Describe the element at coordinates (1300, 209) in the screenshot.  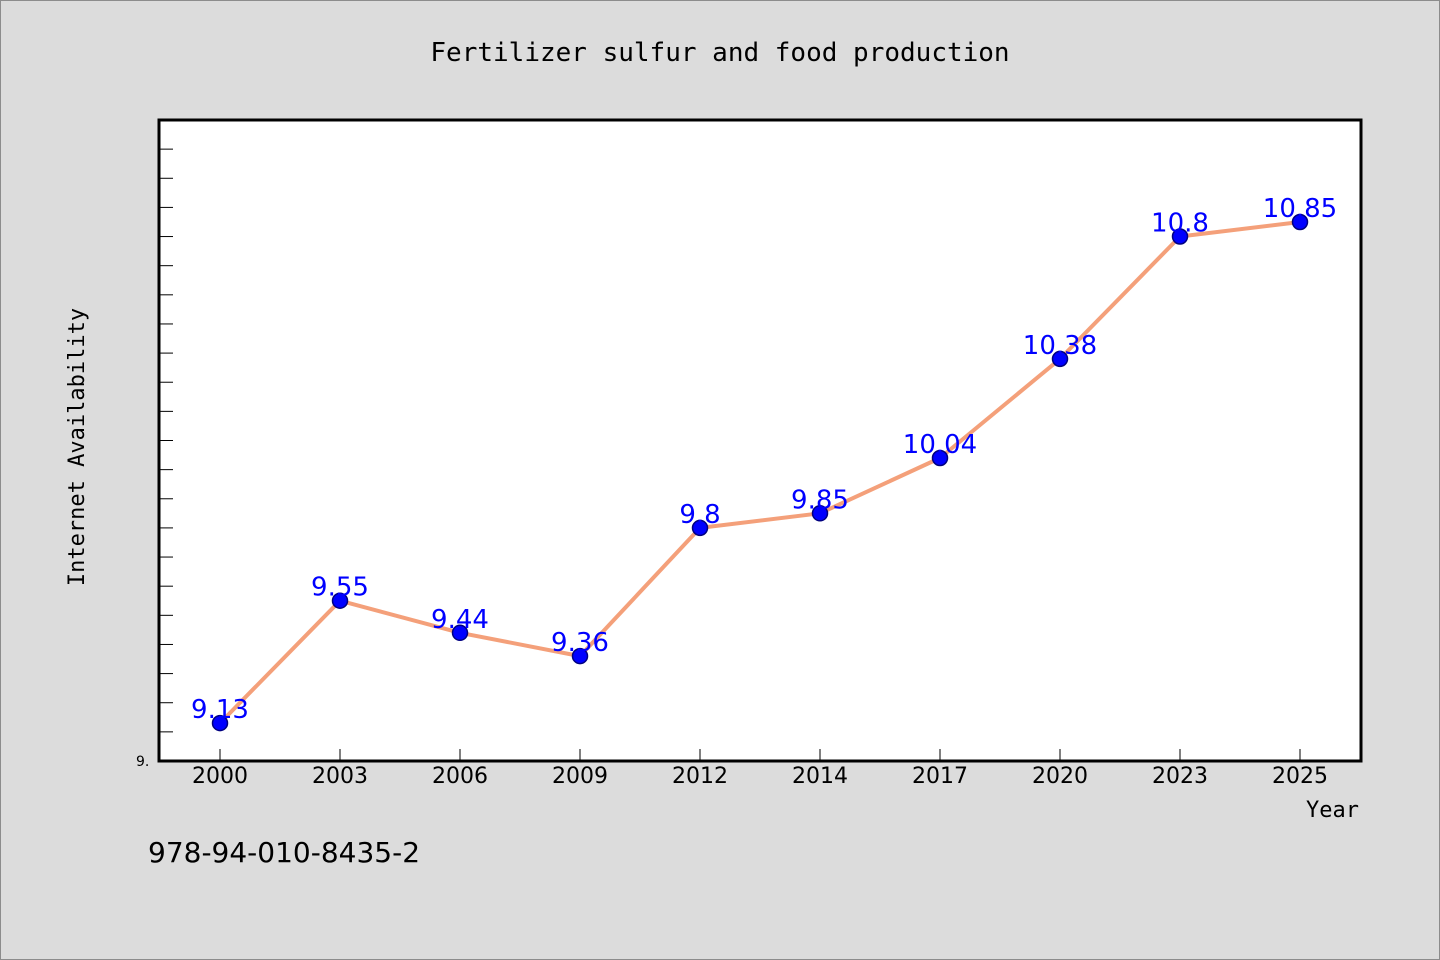
I see `data-label: 10.85` at that location.